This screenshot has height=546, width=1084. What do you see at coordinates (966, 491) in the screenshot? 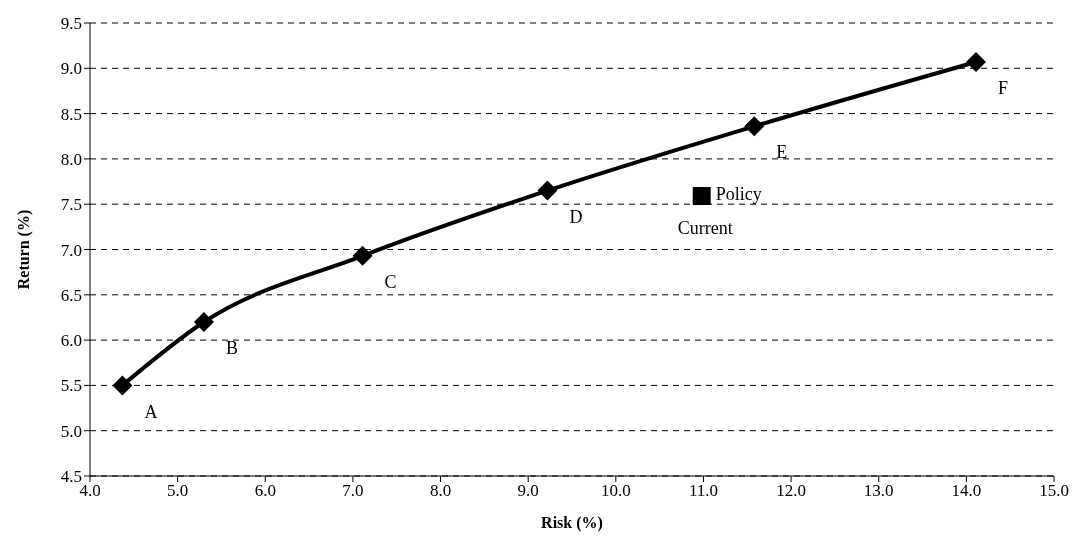
I see `x-tick-label: 14.0` at bounding box center [966, 491].